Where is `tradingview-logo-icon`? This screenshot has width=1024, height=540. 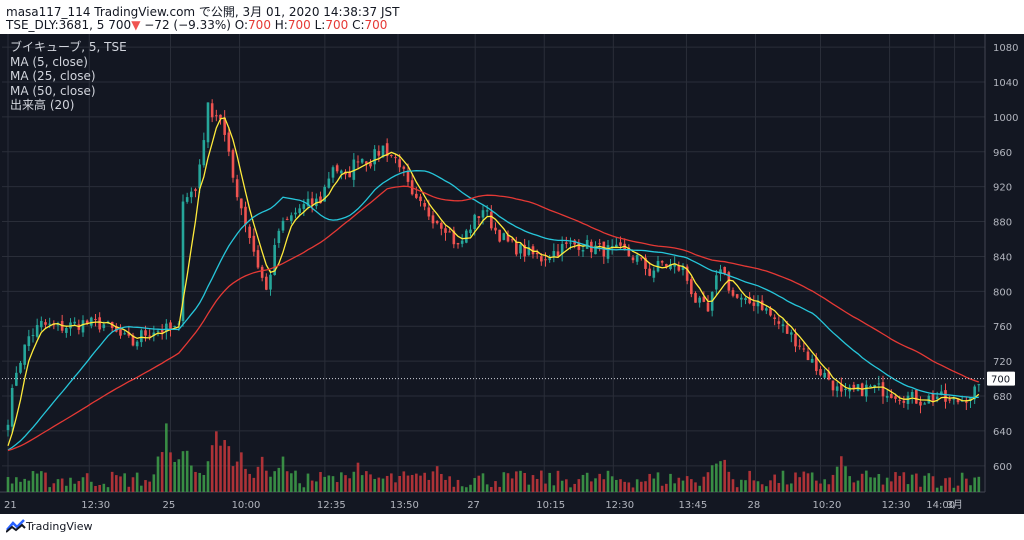
tradingview-logo-icon is located at coordinates (16, 526).